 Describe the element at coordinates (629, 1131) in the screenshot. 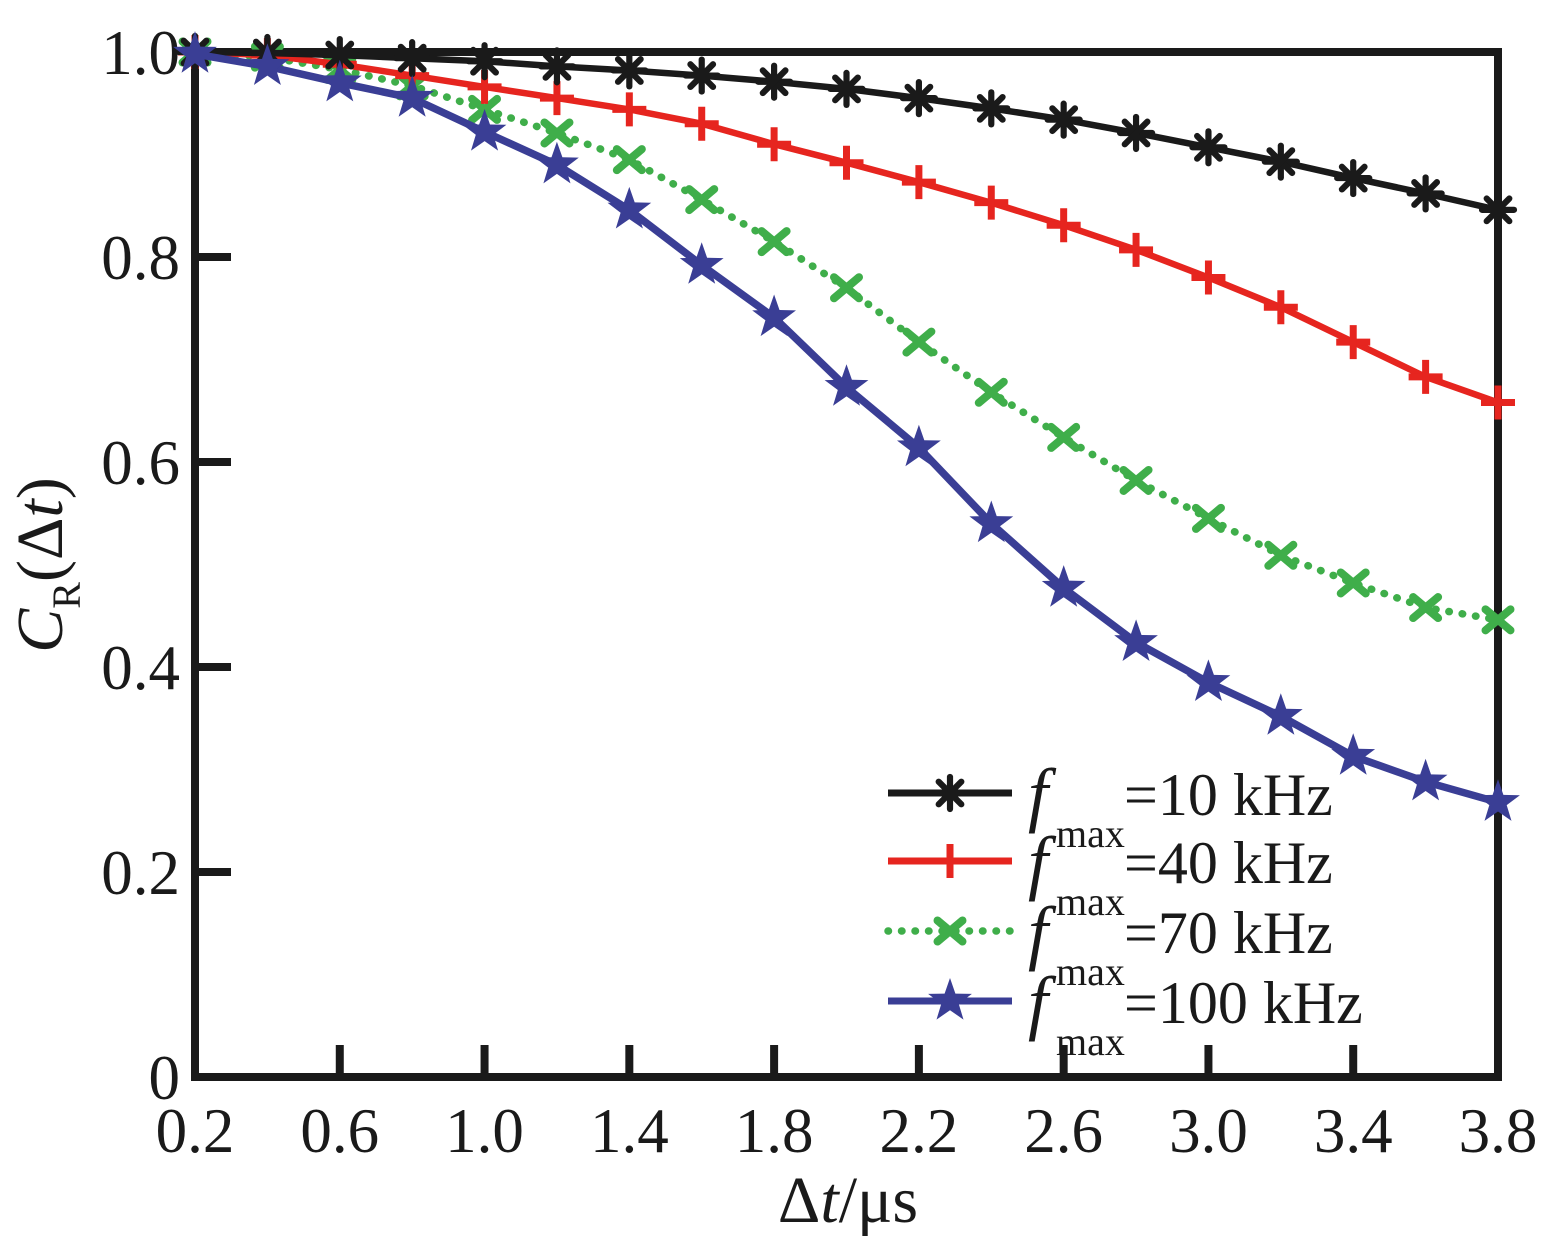

I see `x-tick-label: 1.4` at that location.